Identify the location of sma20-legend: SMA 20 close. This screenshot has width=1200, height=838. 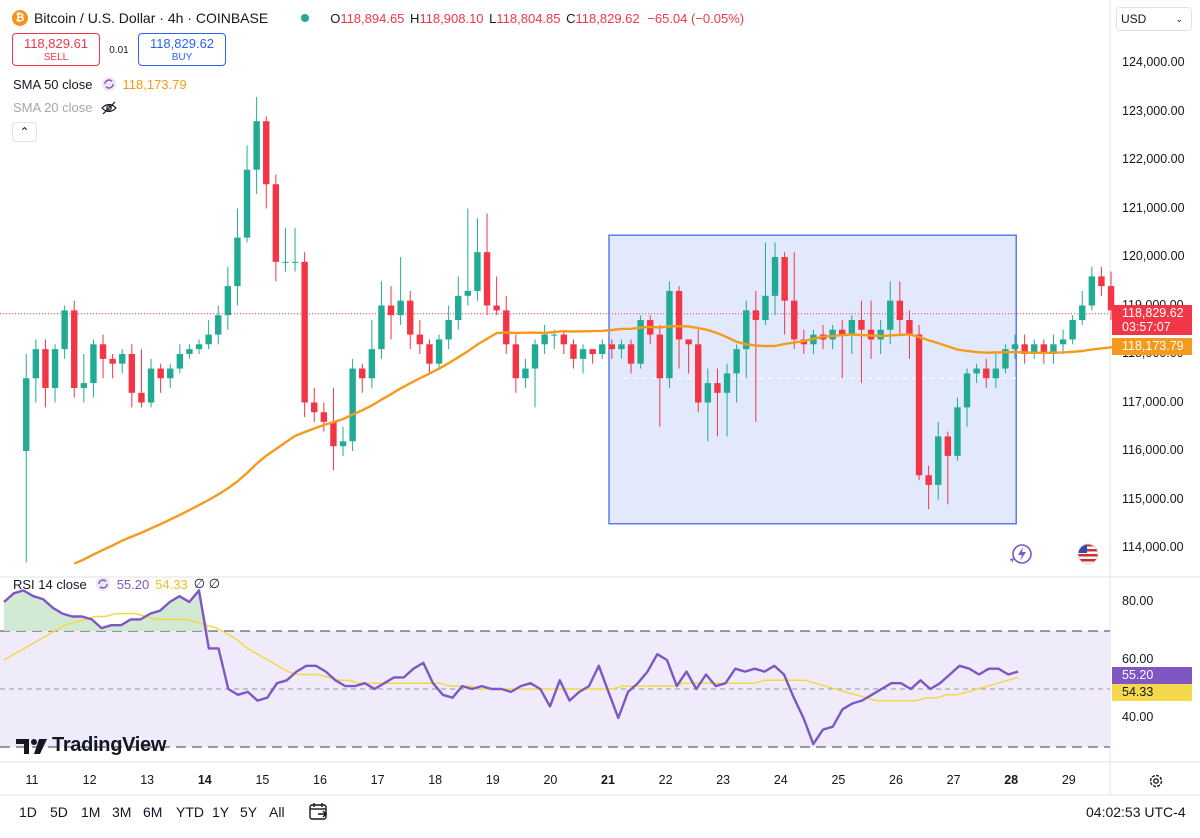
(65, 107).